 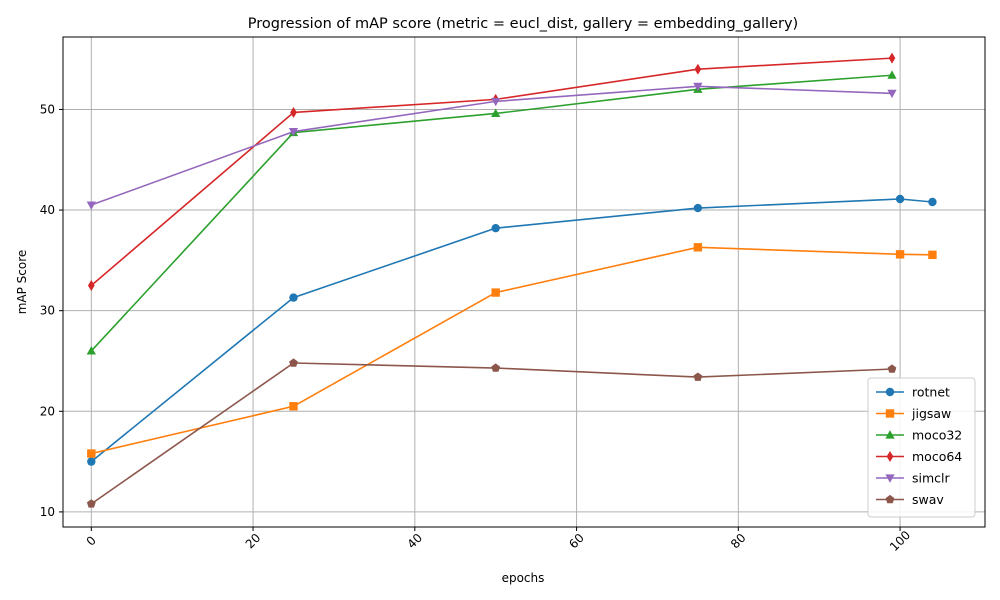 I want to click on legend-item-swav: swav, so click(x=910, y=499).